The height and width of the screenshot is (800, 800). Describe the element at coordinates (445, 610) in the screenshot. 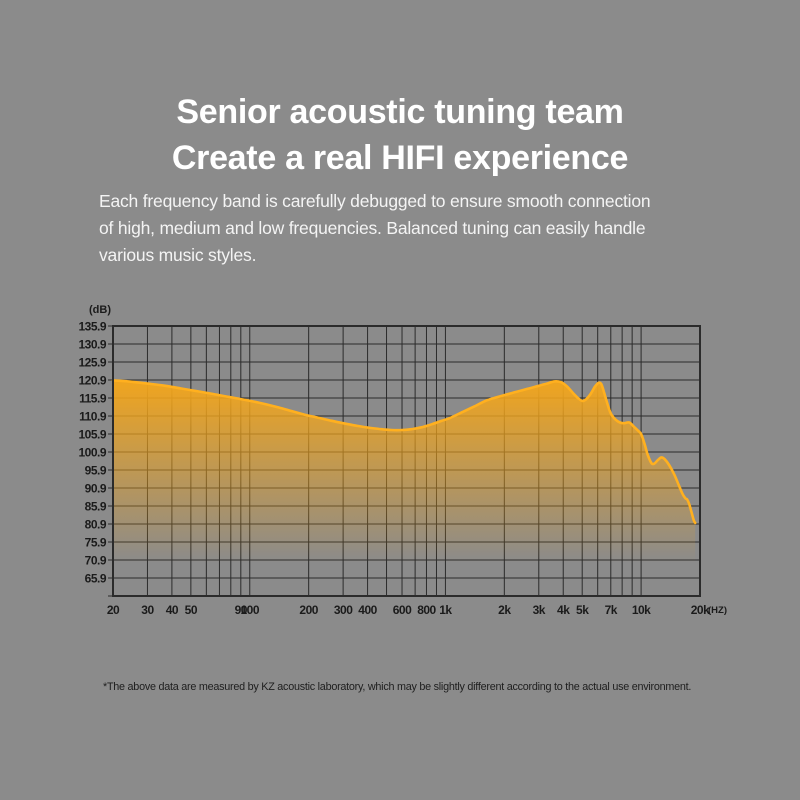

I see `x-tick-label: 1k` at that location.